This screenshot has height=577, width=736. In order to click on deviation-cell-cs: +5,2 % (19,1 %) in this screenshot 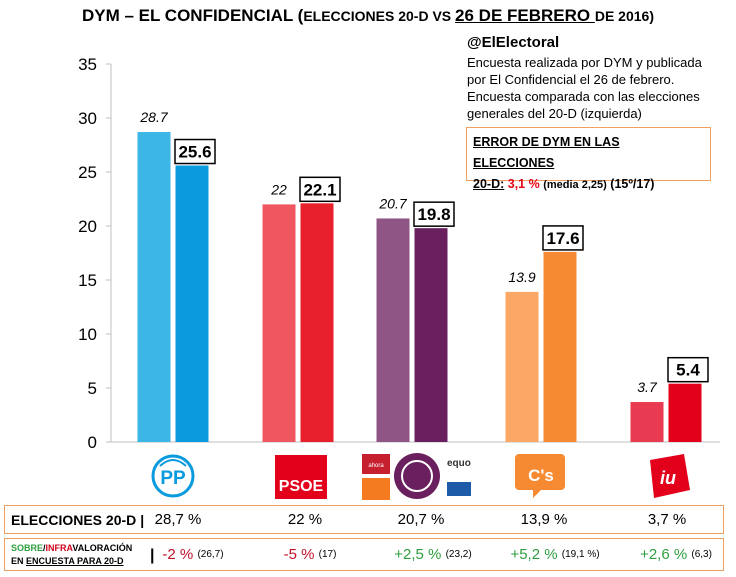, I will do `click(555, 554)`.